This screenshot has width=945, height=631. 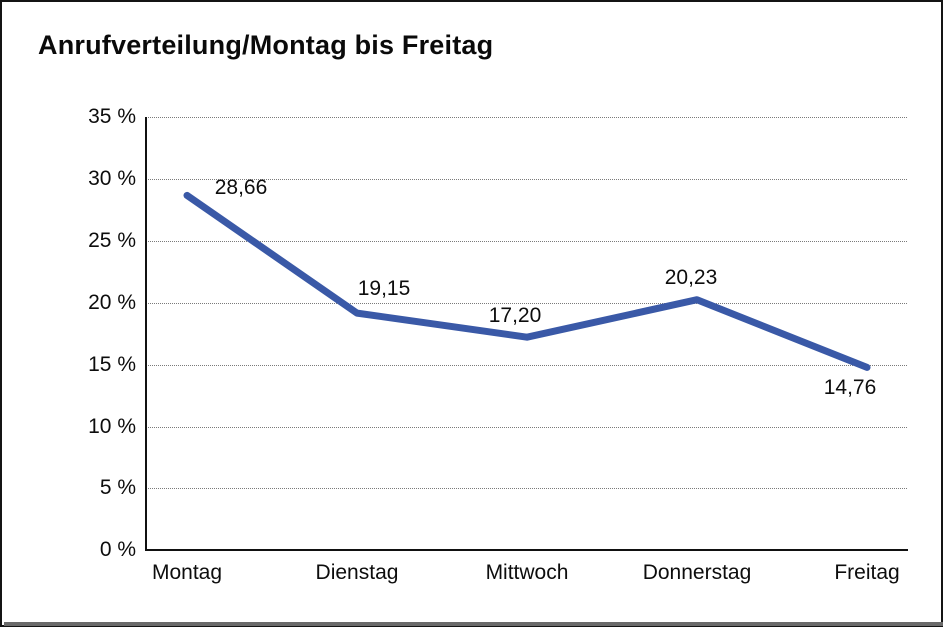 I want to click on x-tick-label-dienstag: Dienstag, so click(x=357, y=572).